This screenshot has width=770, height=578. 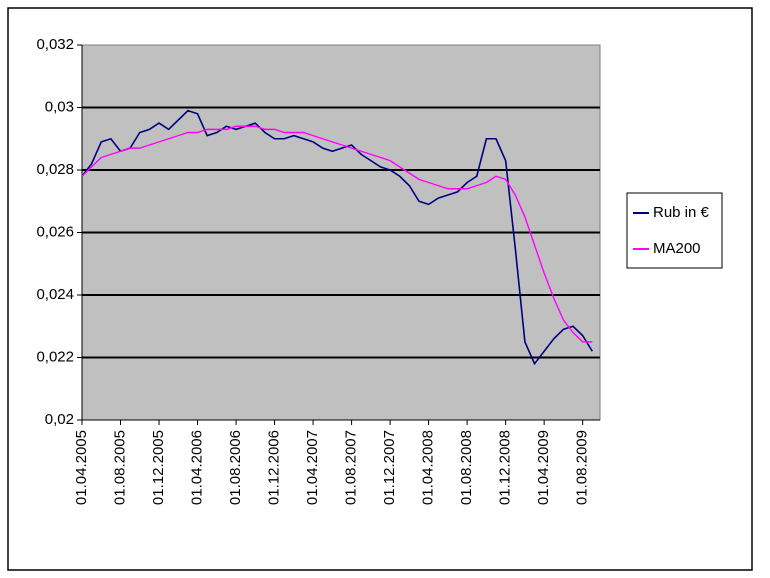 What do you see at coordinates (81, 467) in the screenshot?
I see `x-tick-label: 01.04.2005` at bounding box center [81, 467].